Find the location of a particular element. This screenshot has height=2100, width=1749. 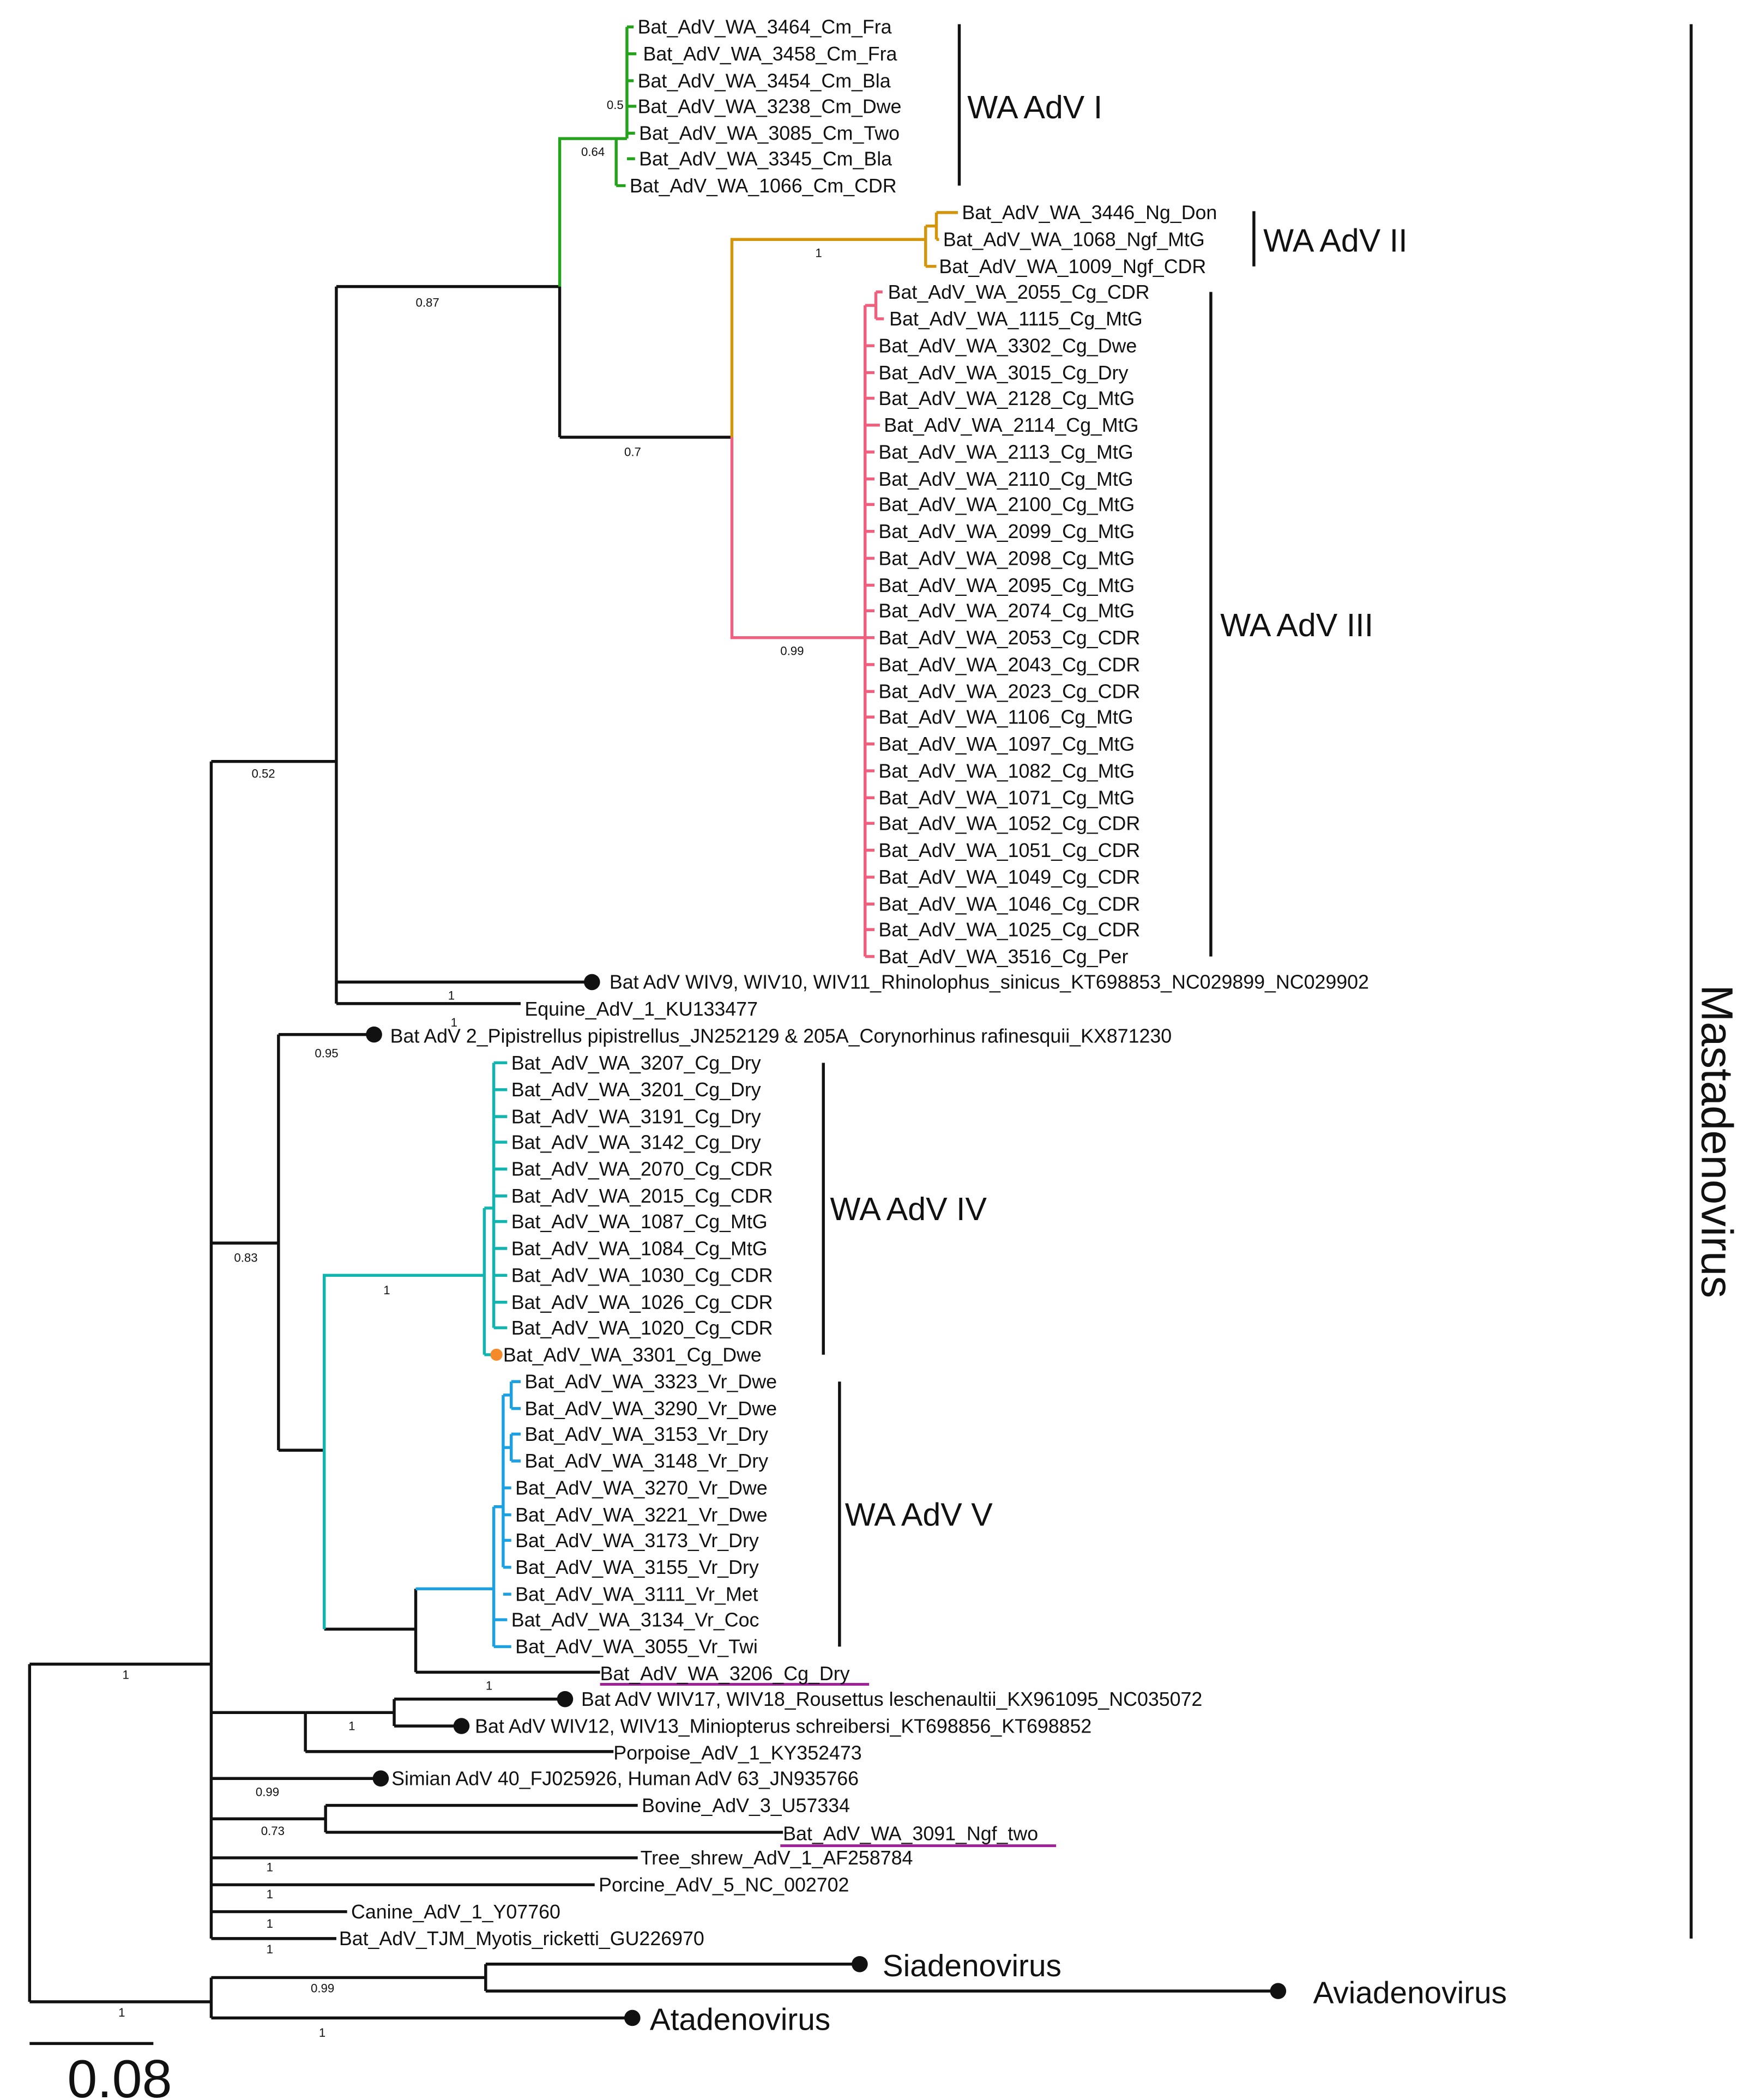

leaf-label: Bat_AdV_WA_3446_Ng_Don is located at coordinates (1089, 213).